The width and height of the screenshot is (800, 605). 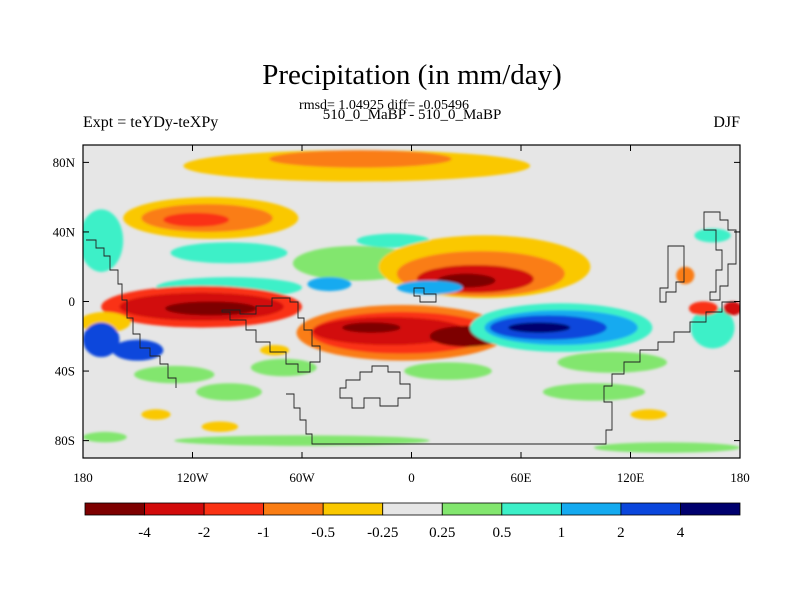 What do you see at coordinates (672, 274) in the screenshot?
I see `coastline-east-continent` at bounding box center [672, 274].